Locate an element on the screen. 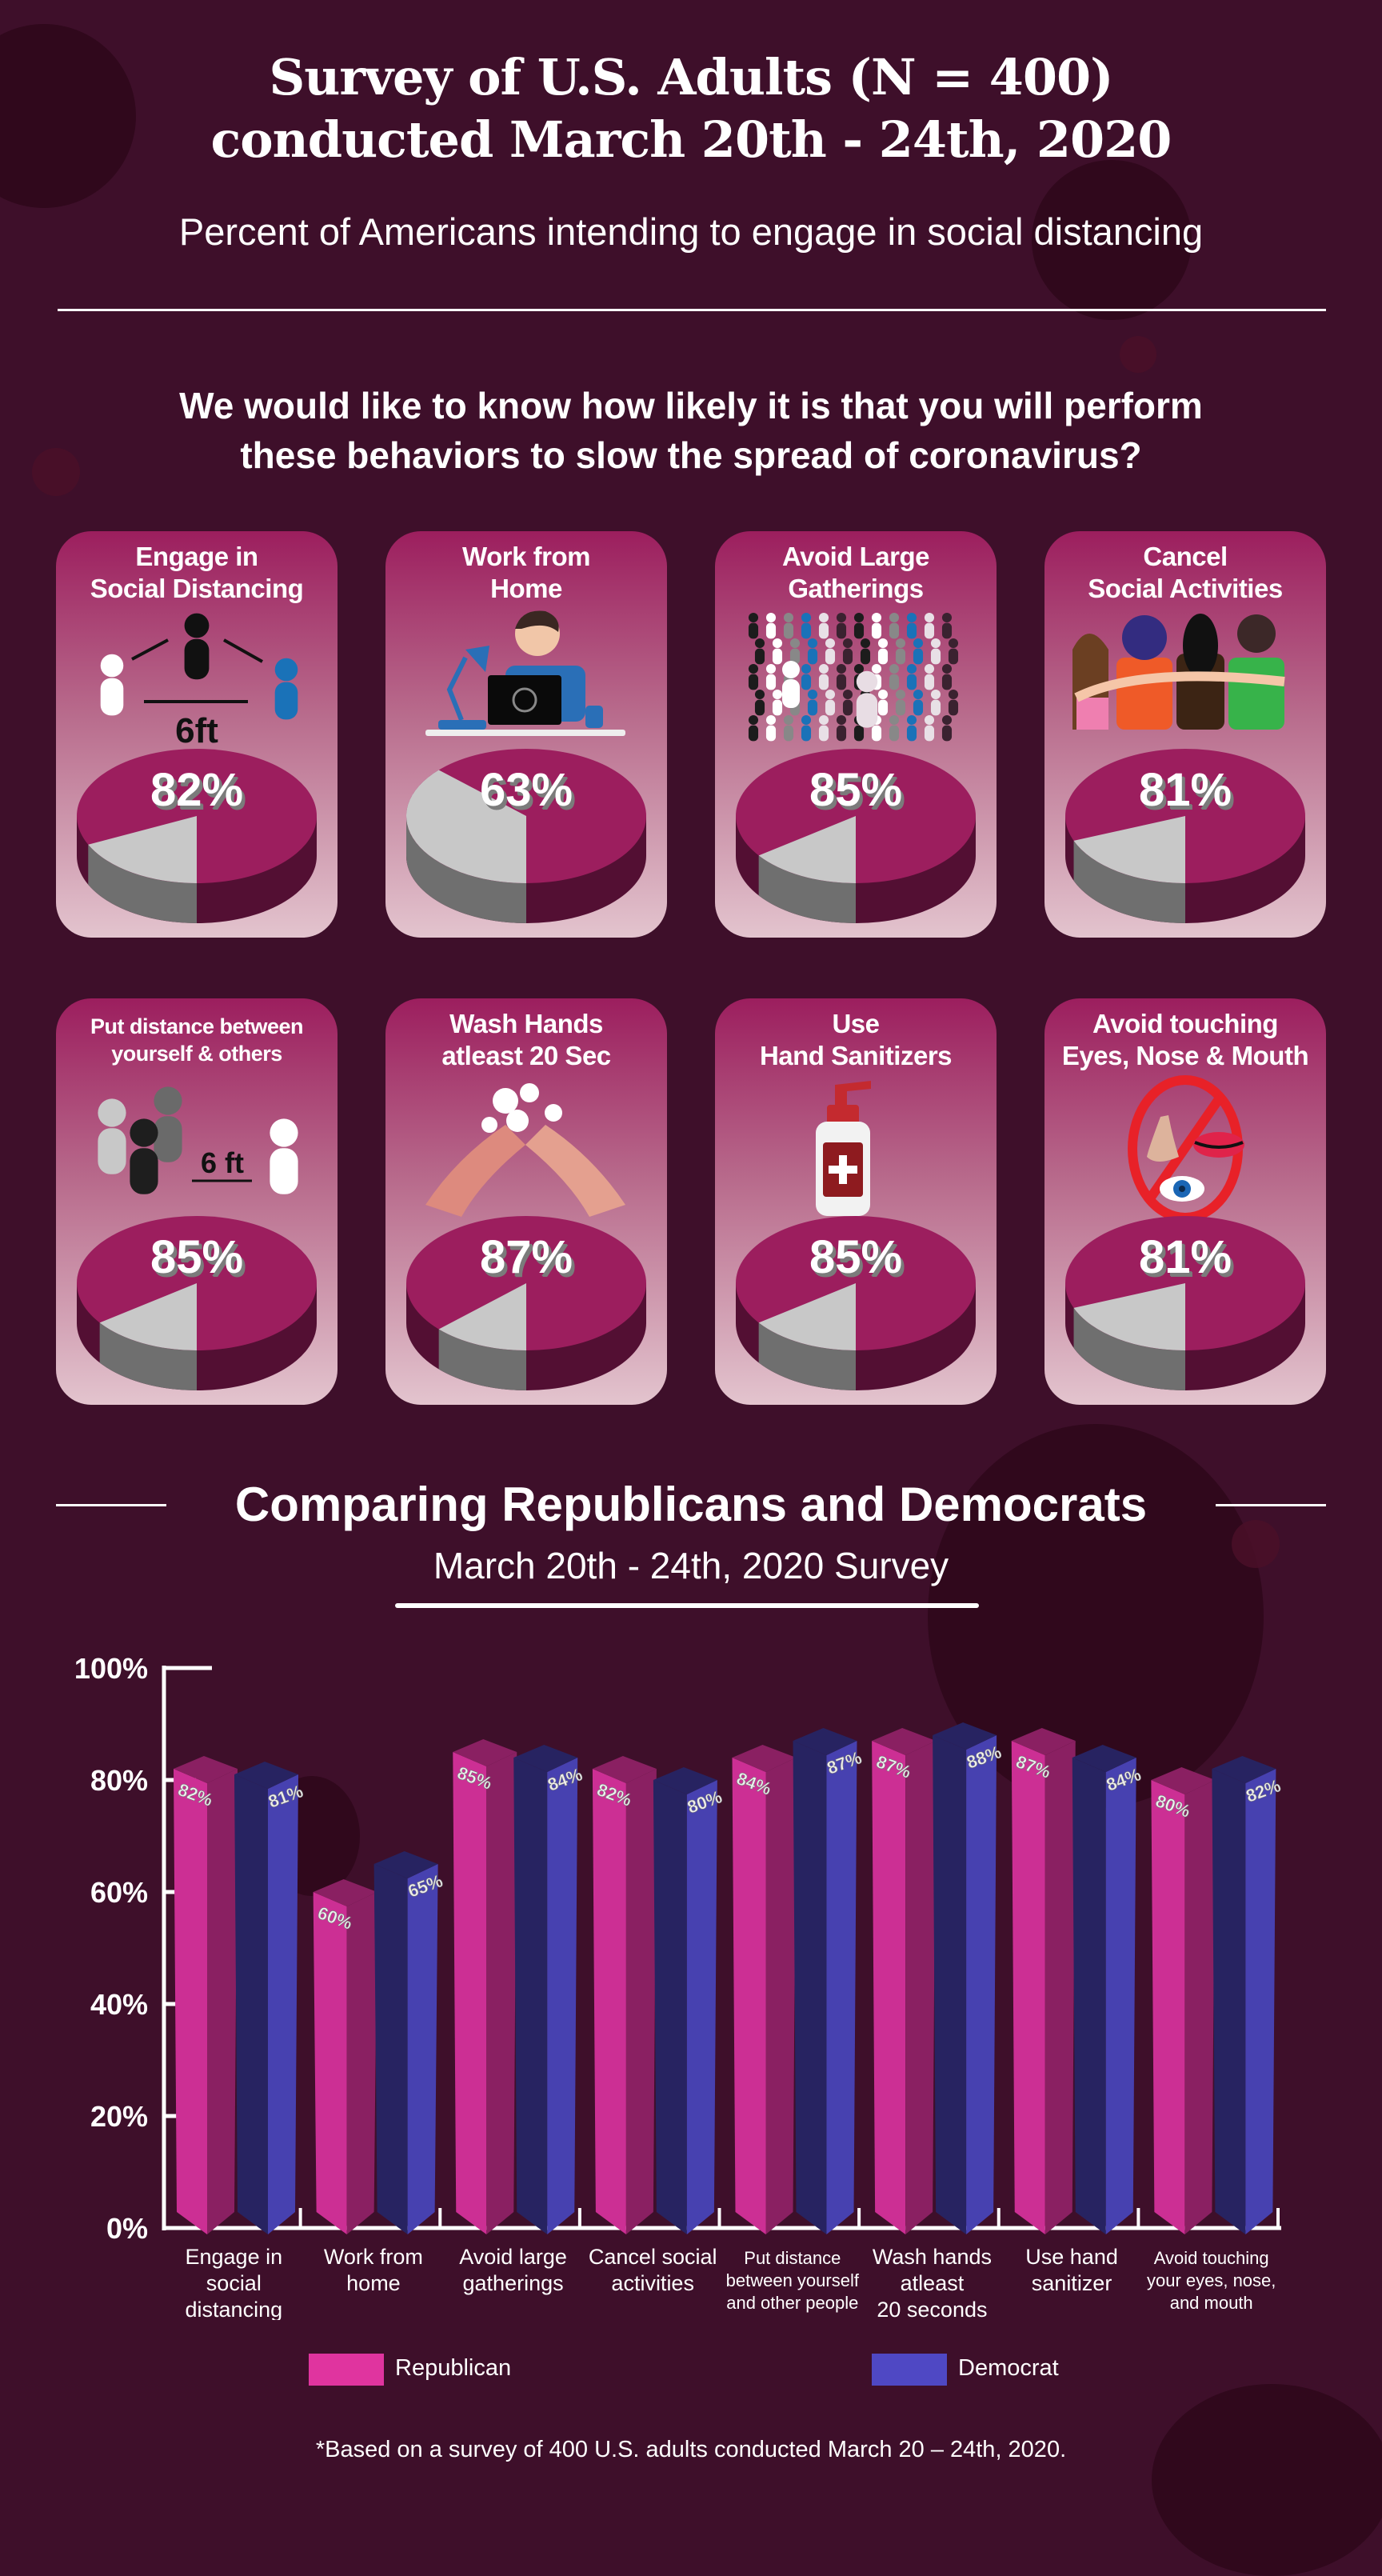 The width and height of the screenshot is (1382, 2576). bar-republican-side is located at coordinates (641, 2001).